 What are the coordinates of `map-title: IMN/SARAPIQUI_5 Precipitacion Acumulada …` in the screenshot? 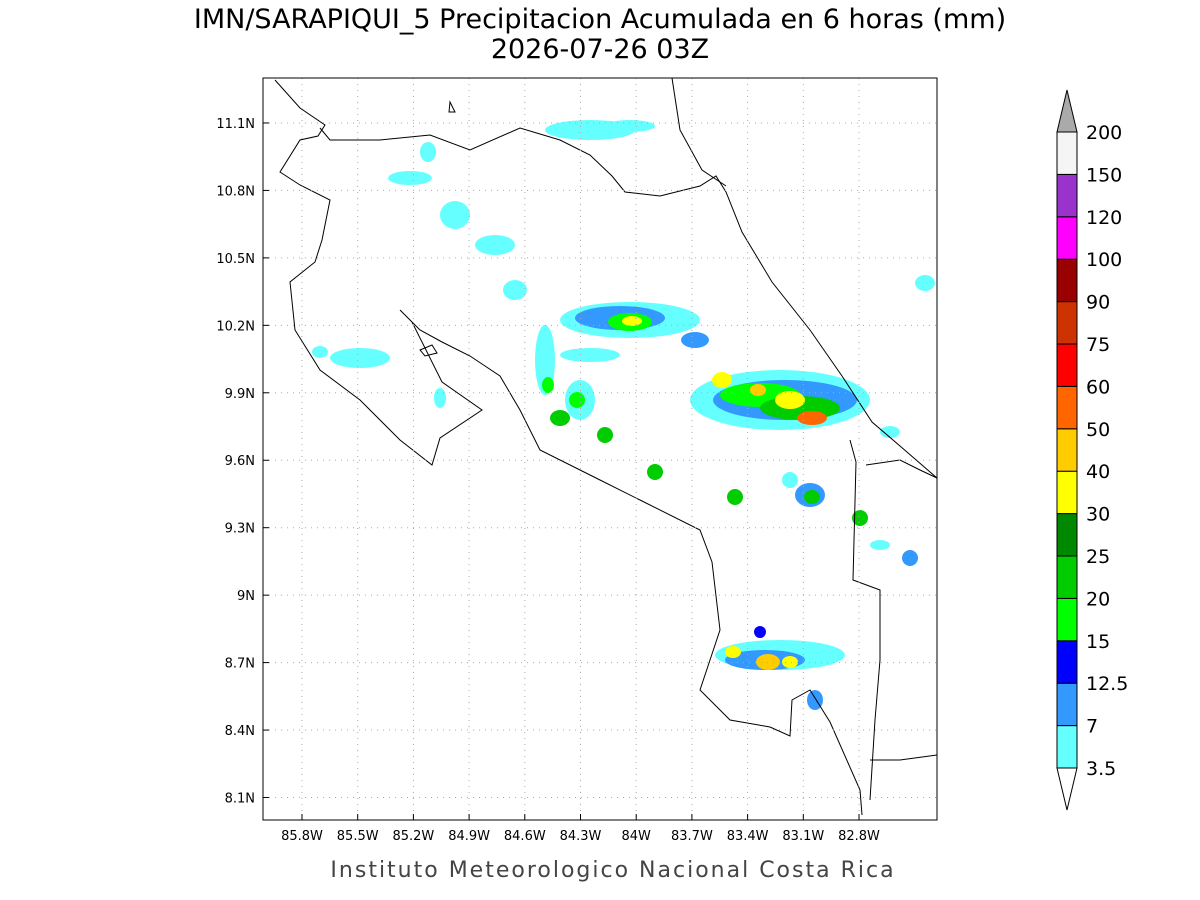 It's located at (600, 19).